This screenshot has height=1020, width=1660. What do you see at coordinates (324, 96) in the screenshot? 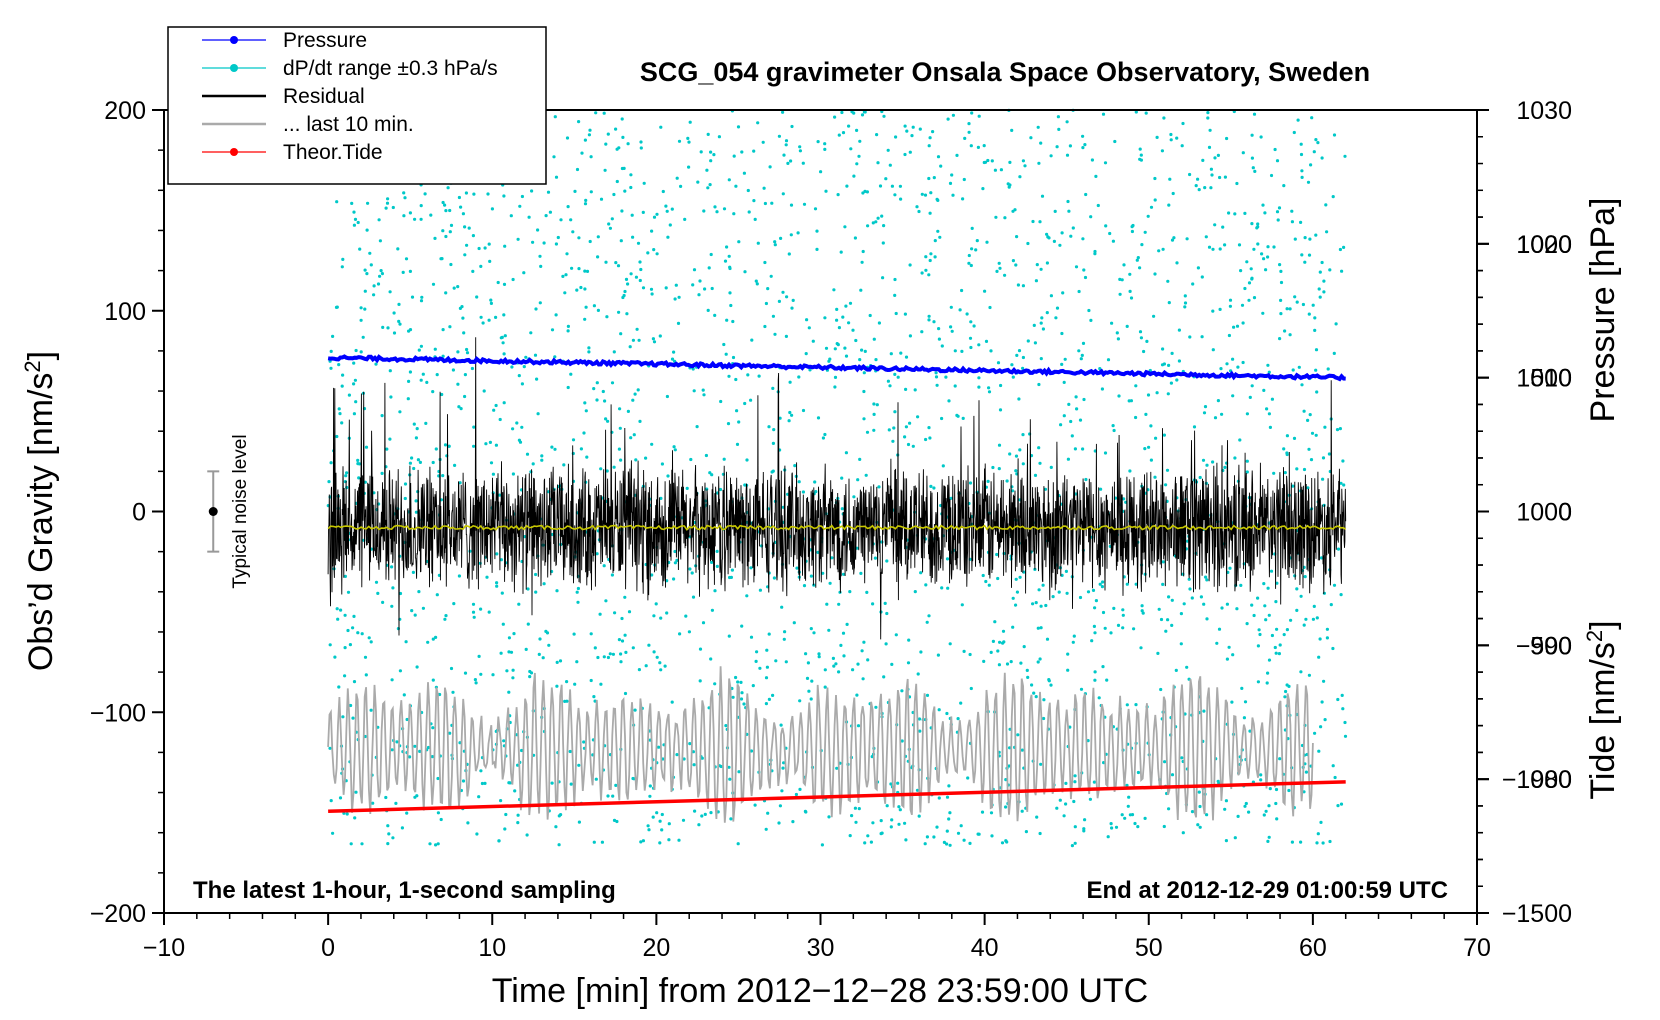
I see `legend-label: Residual` at bounding box center [324, 96].